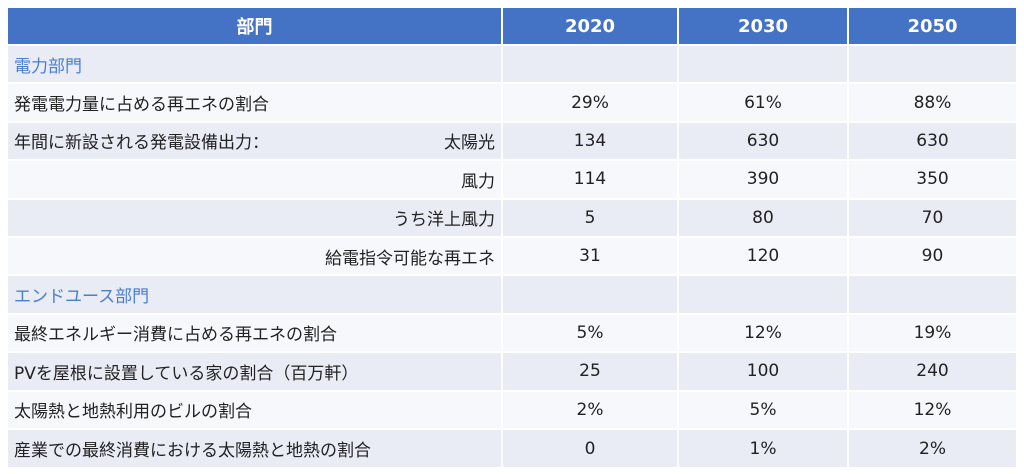 This screenshot has width=1024, height=474. I want to click on table-row: PVを屋根に設置している家の割合（百万軒） 25 100 240, so click(512, 371).